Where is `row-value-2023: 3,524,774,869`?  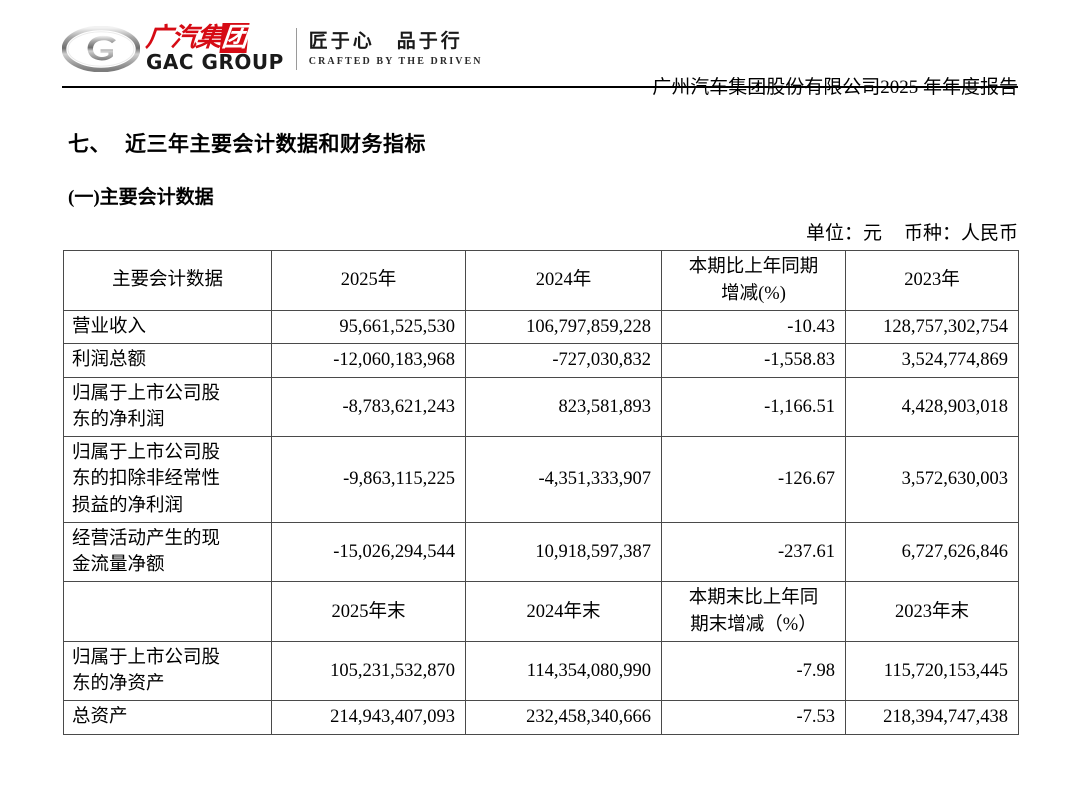 row-value-2023: 3,524,774,869 is located at coordinates (932, 360).